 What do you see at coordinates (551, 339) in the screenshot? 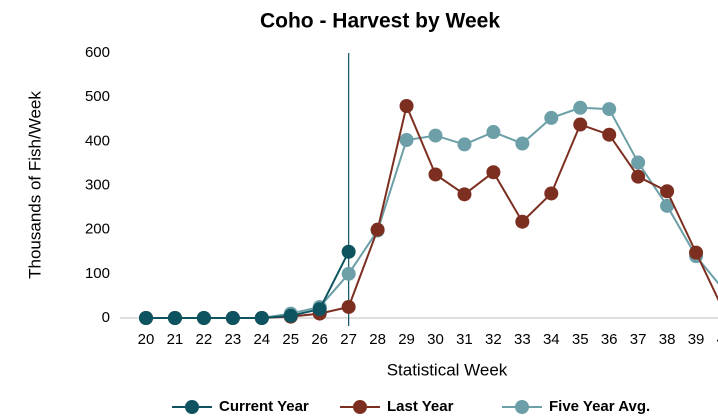
I see `x-tick-label: 34` at bounding box center [551, 339].